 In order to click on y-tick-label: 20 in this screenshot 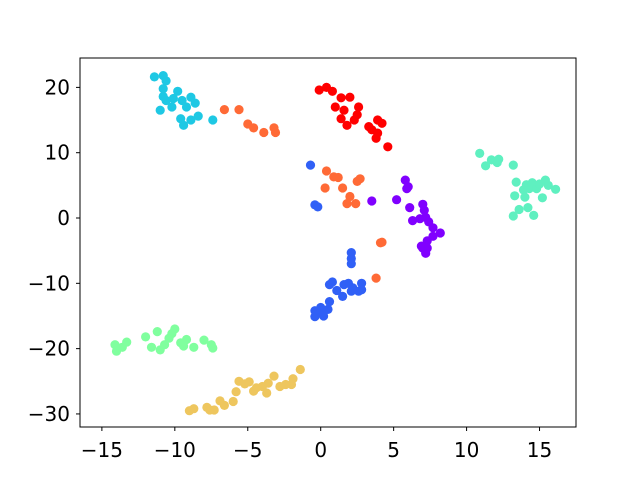, I will do `click(57, 87)`.